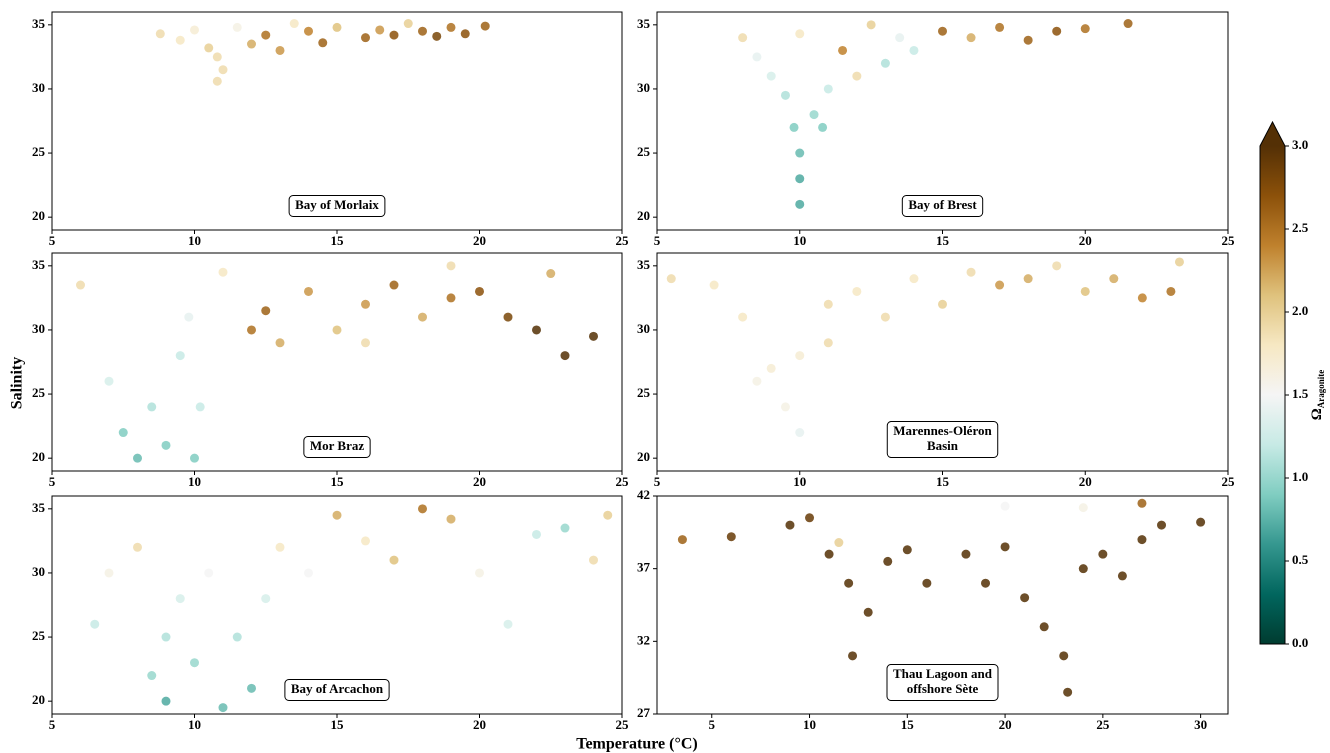 The image size is (1330, 753). I want to click on colorbar-tick-label: 2.5, so click(1300, 227).